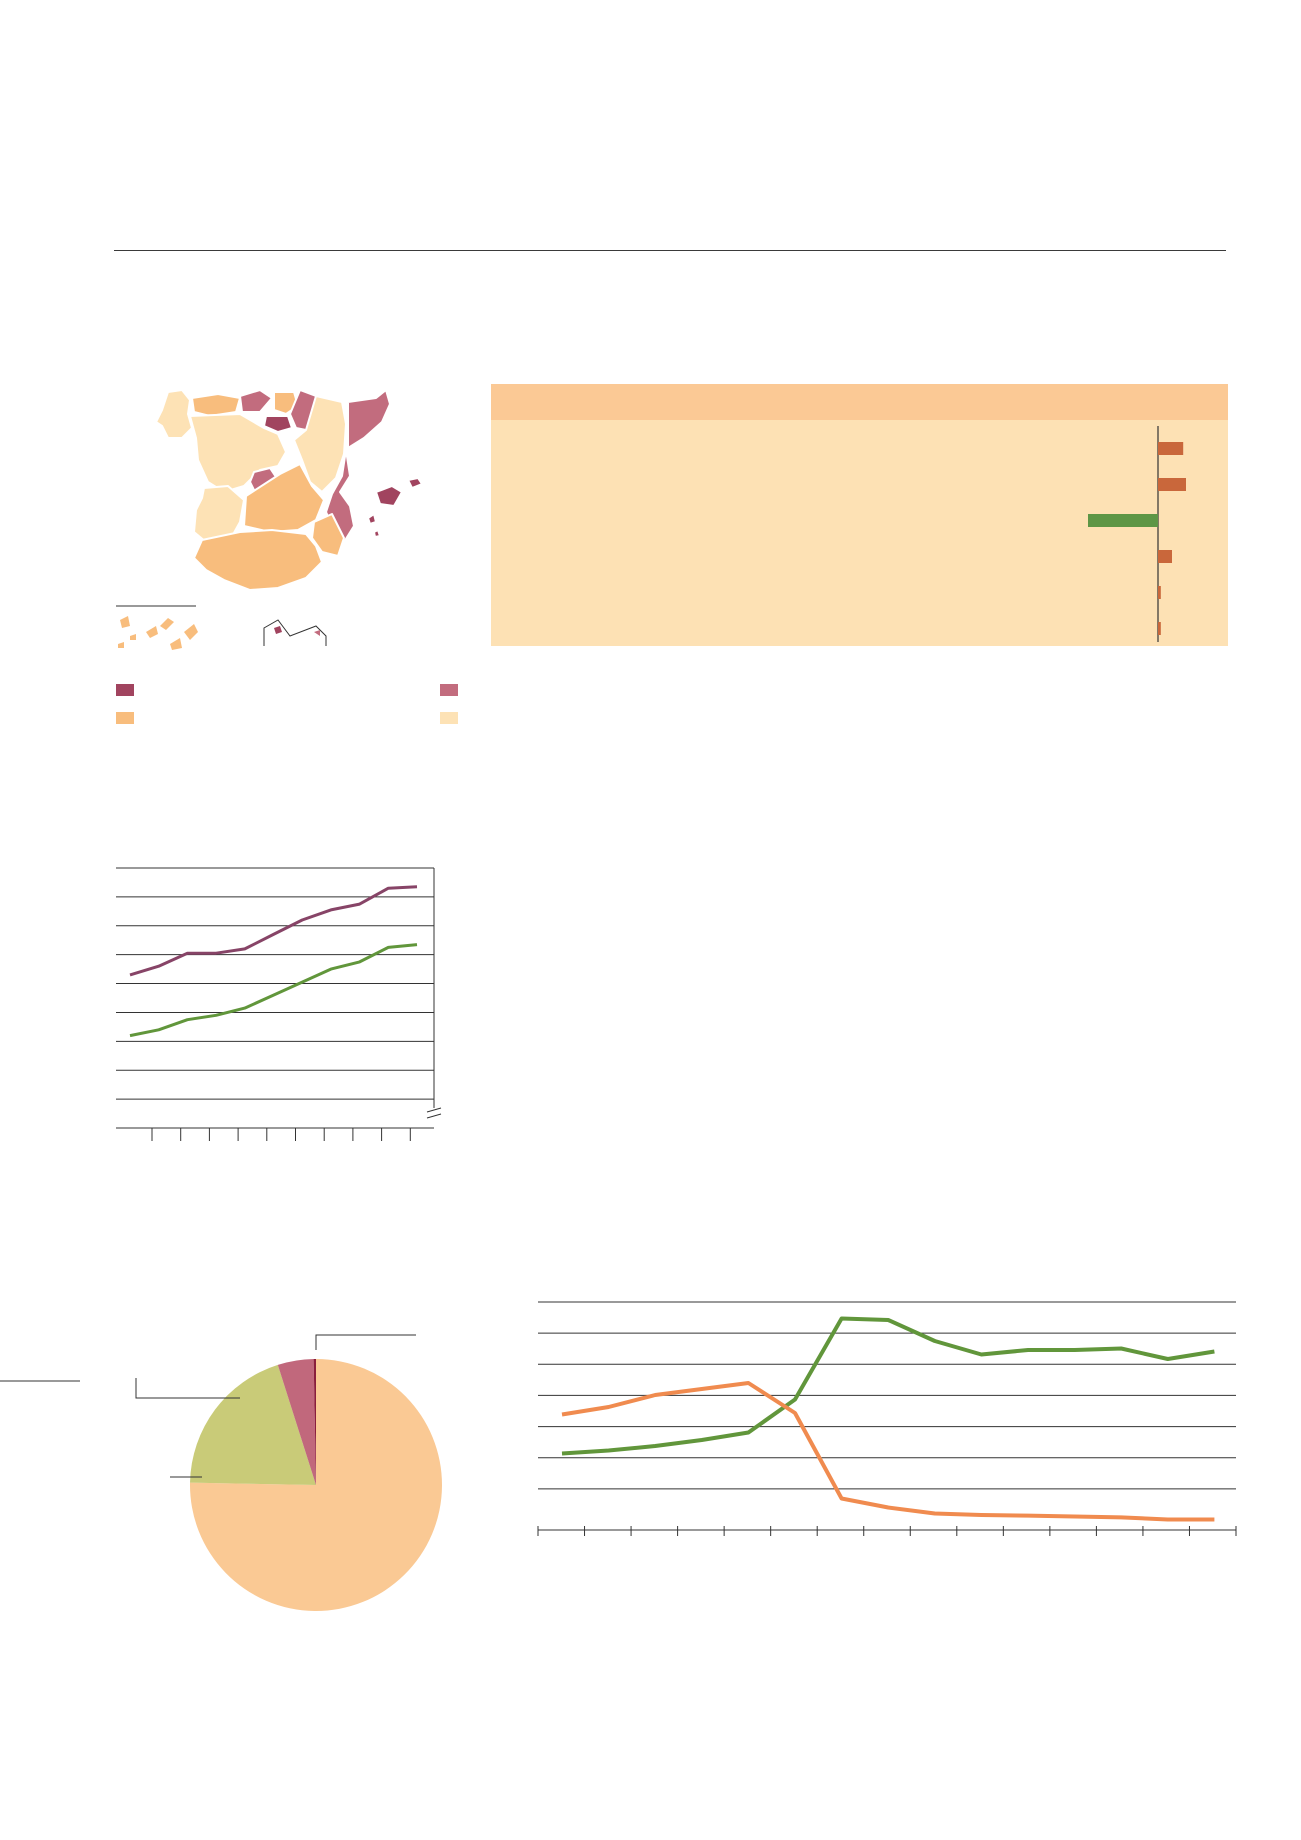 This screenshot has width=1301, height=1840. What do you see at coordinates (670, 250) in the screenshot?
I see `header-rule` at bounding box center [670, 250].